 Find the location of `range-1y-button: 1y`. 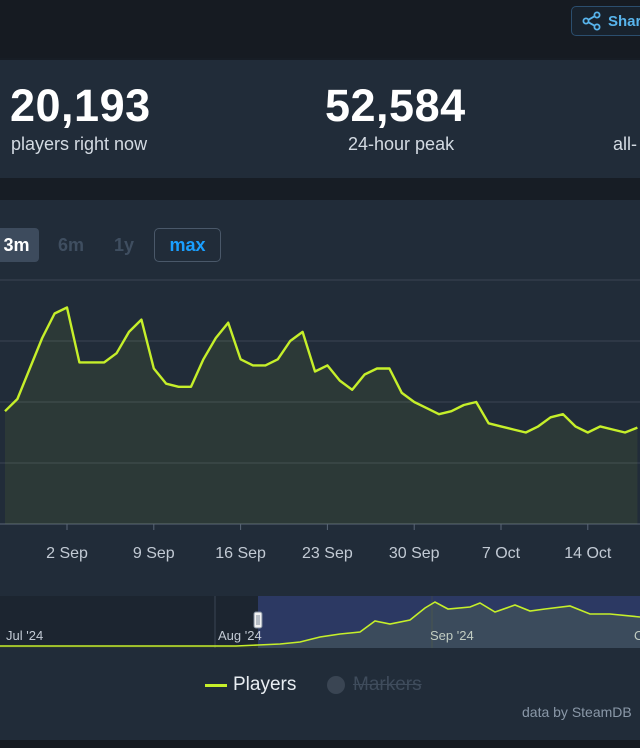

range-1y-button: 1y is located at coordinates (124, 244).